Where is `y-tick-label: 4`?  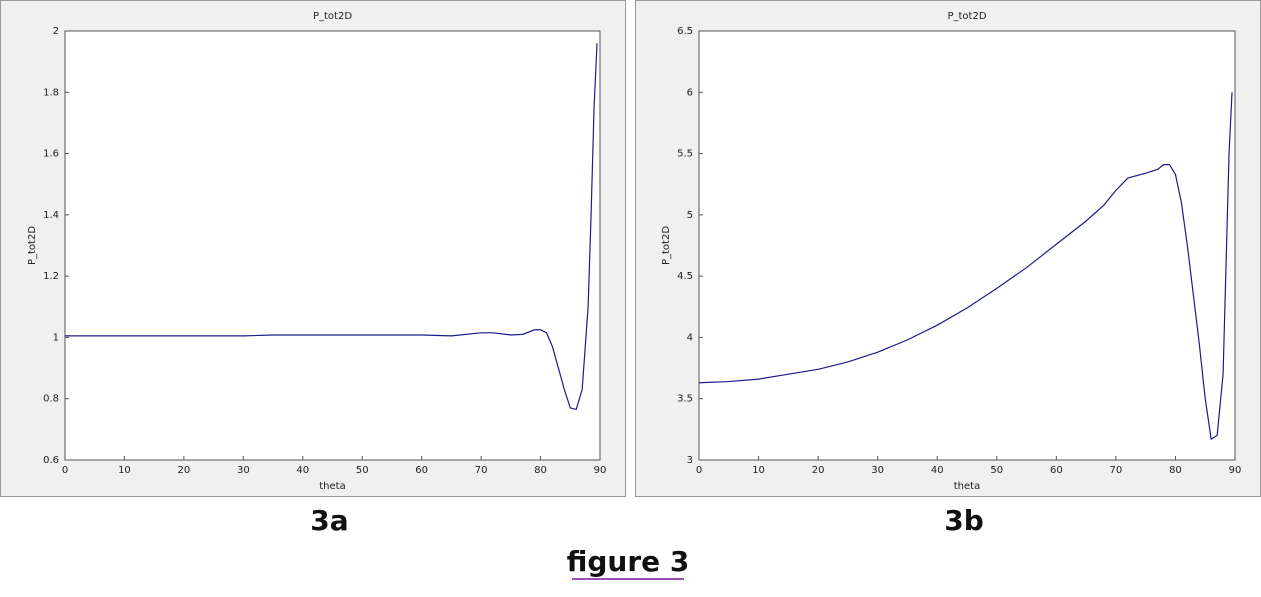
y-tick-label: 4 is located at coordinates (690, 337).